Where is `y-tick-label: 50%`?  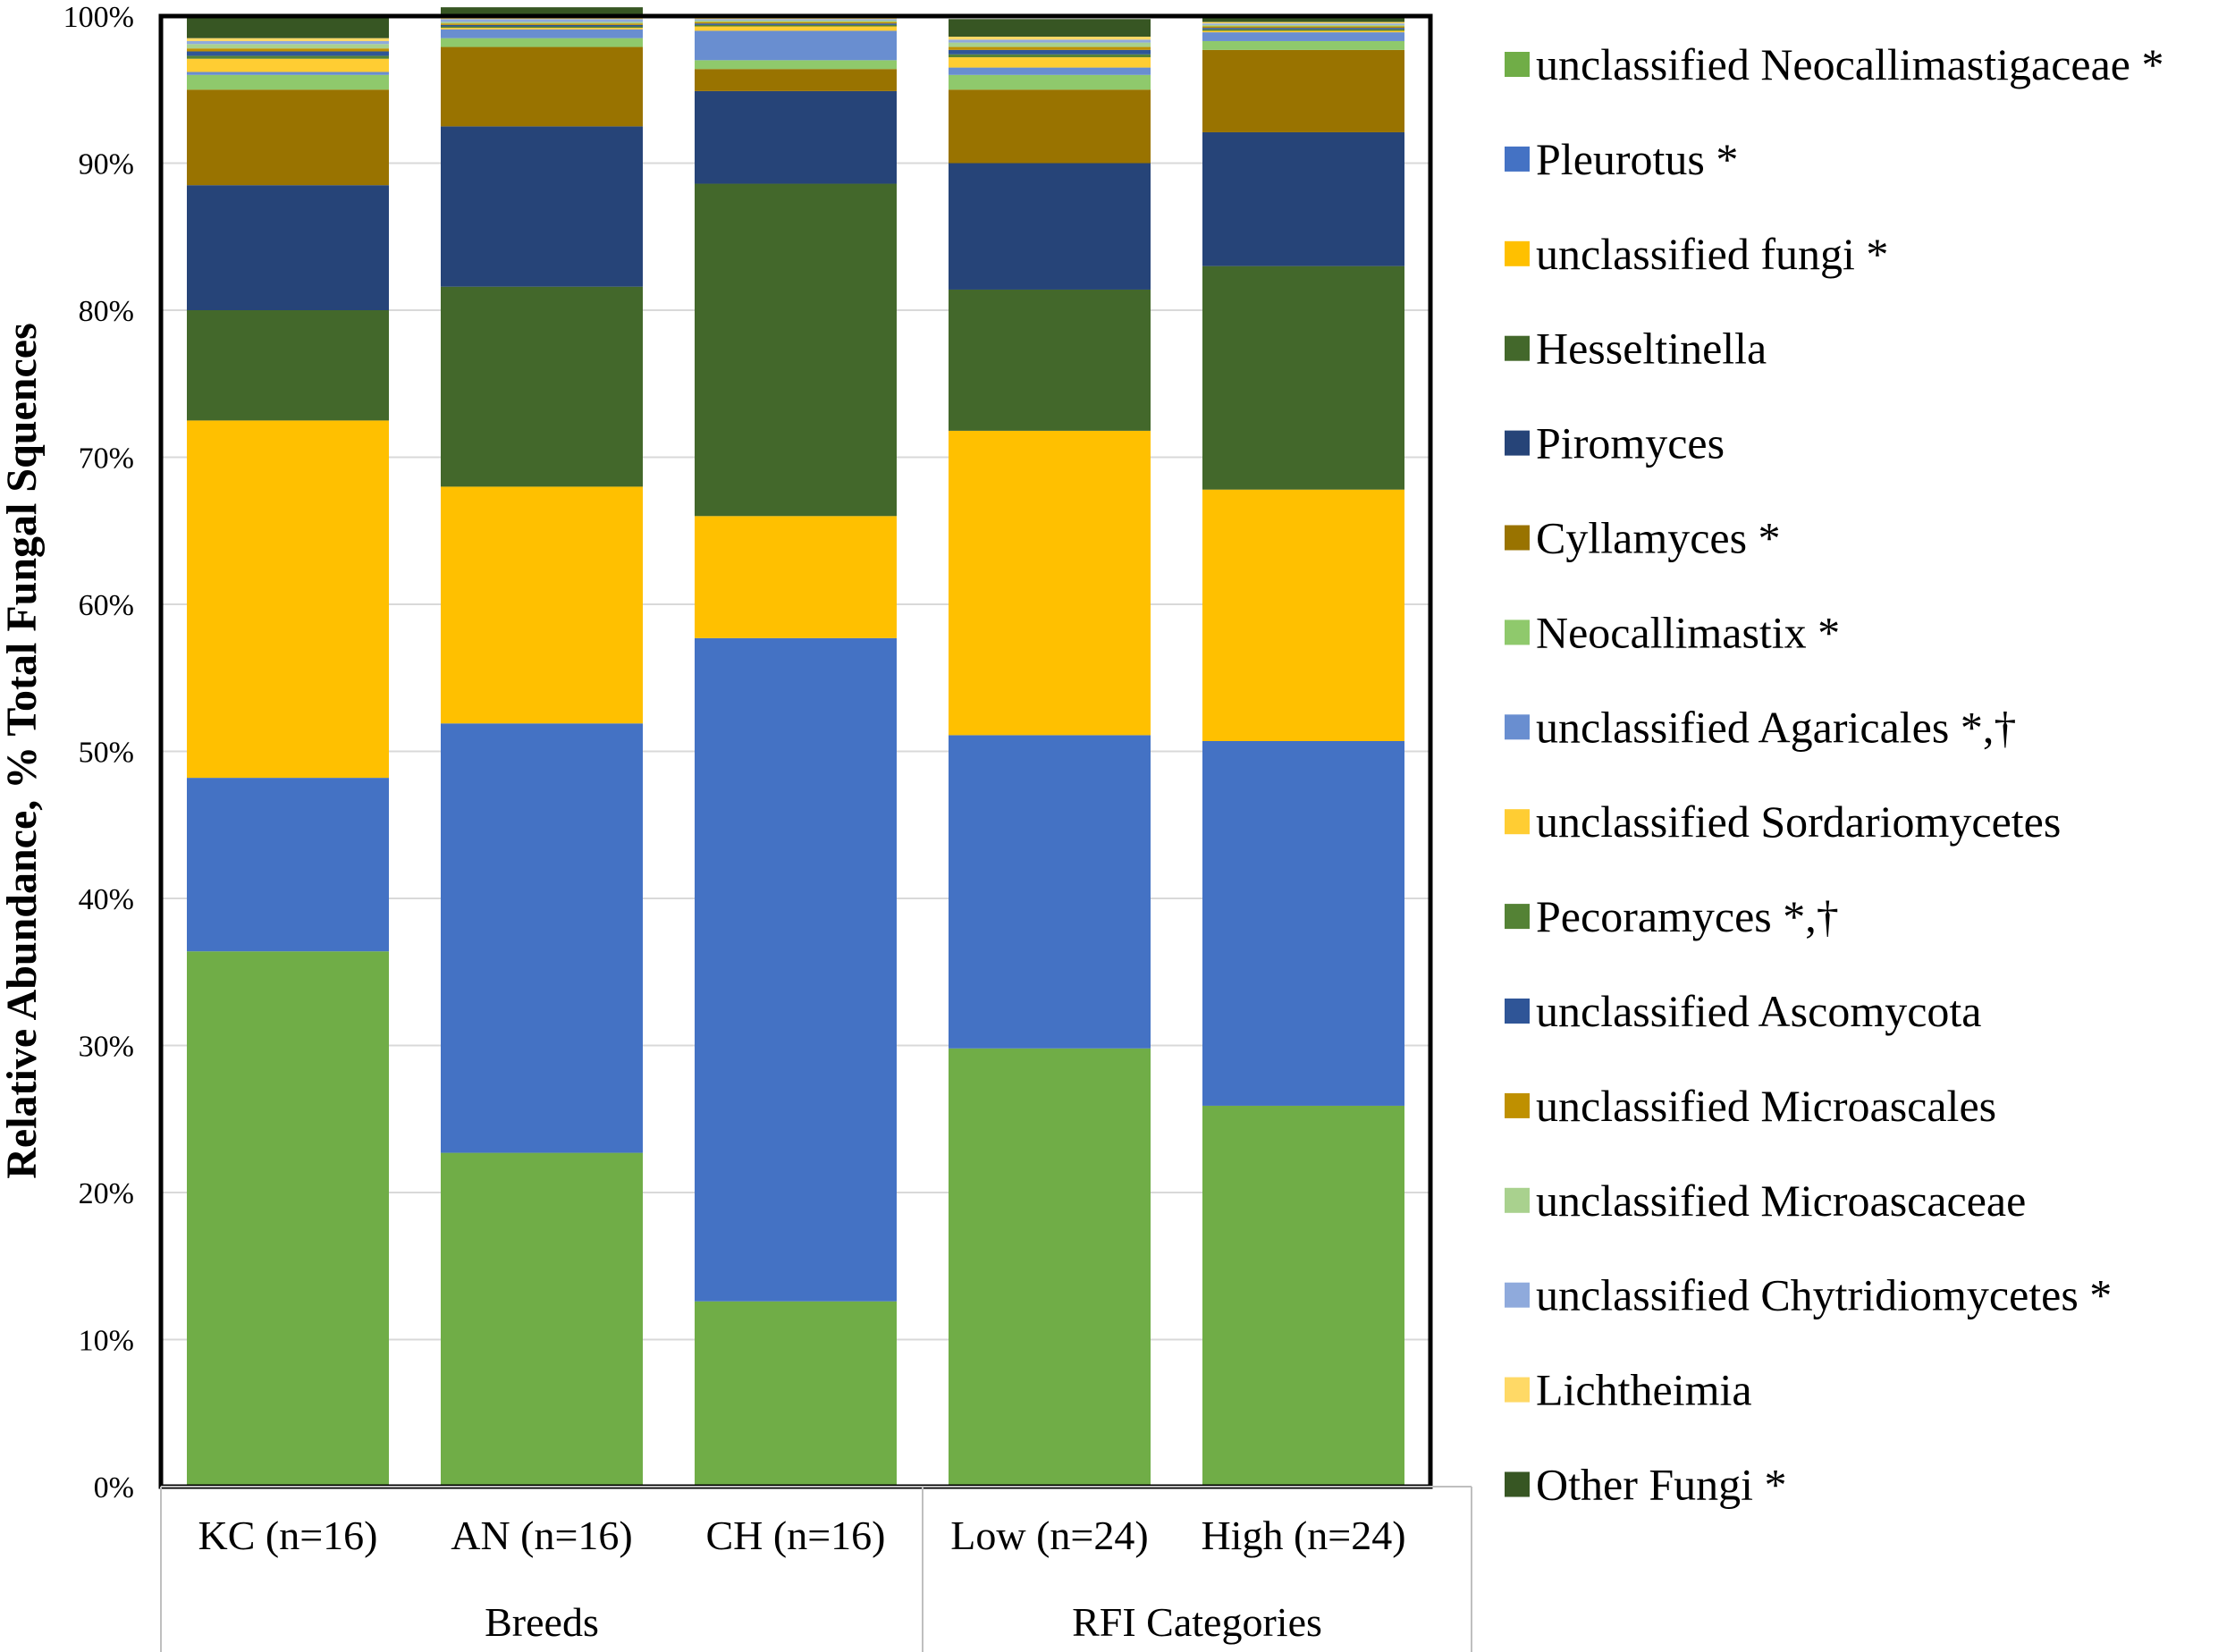
y-tick-label: 50% is located at coordinates (106, 753).